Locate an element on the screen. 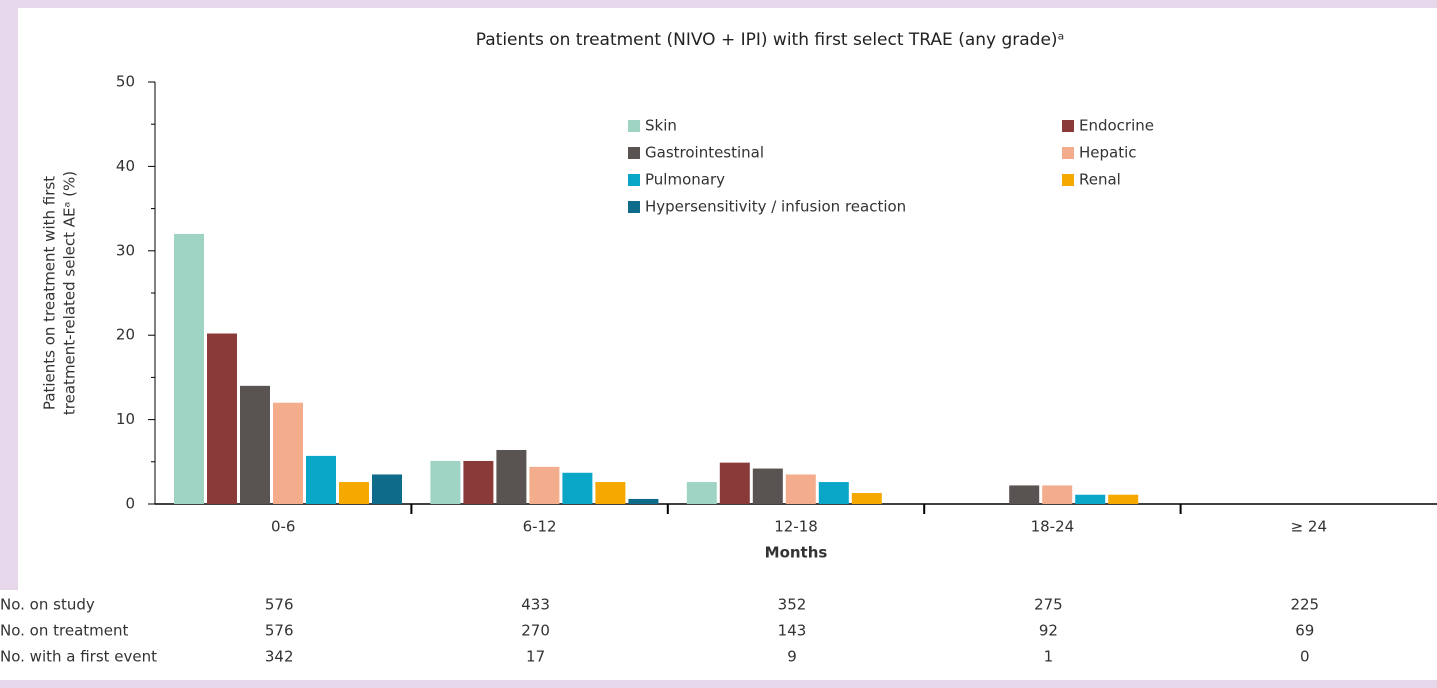  y-axis-label: Patients on treatment with first is located at coordinates (50, 293).